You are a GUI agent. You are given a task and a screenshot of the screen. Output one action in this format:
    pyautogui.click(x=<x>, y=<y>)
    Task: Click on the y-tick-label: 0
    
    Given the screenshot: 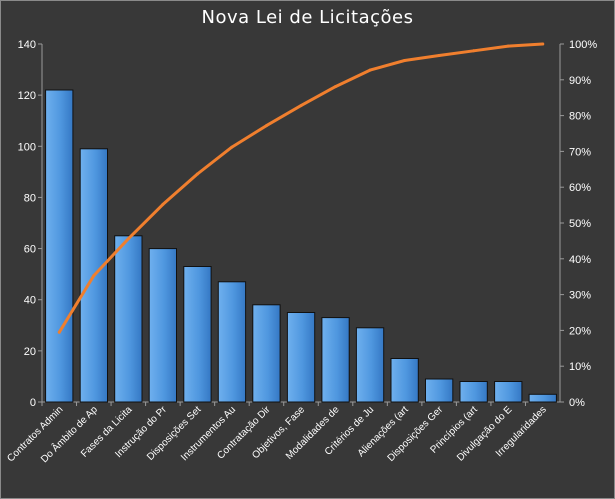 What is the action you would take?
    pyautogui.click(x=33, y=403)
    